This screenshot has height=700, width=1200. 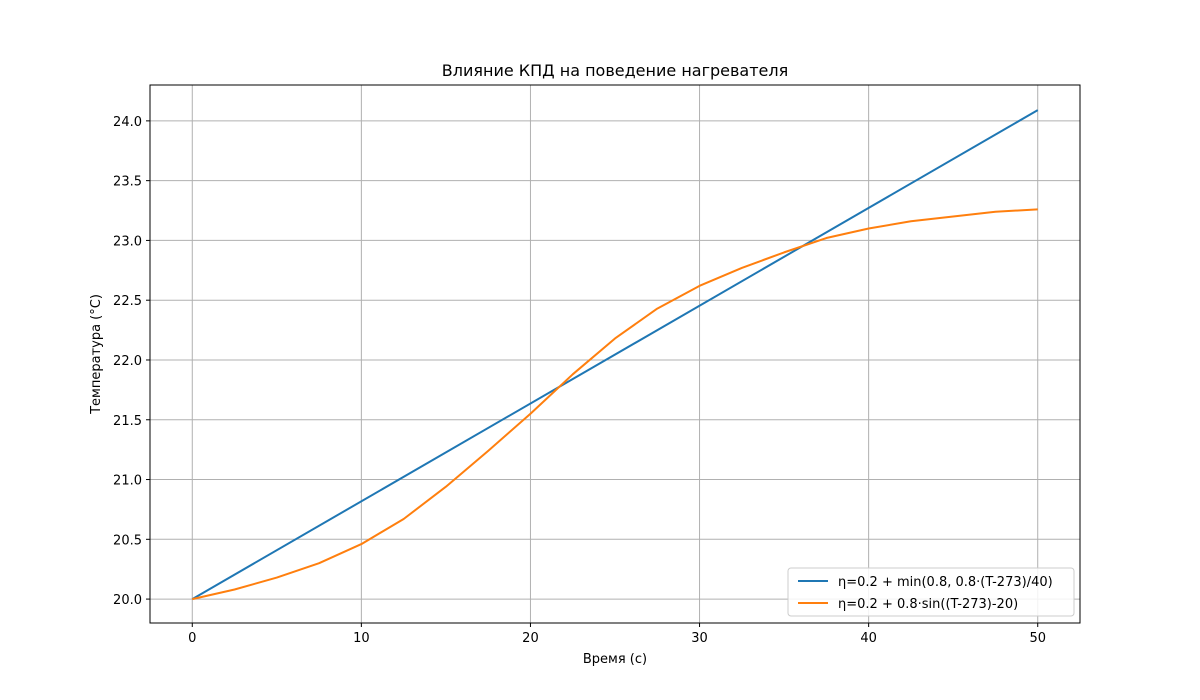 I want to click on y-tick-label: 23.5, so click(x=127, y=182).